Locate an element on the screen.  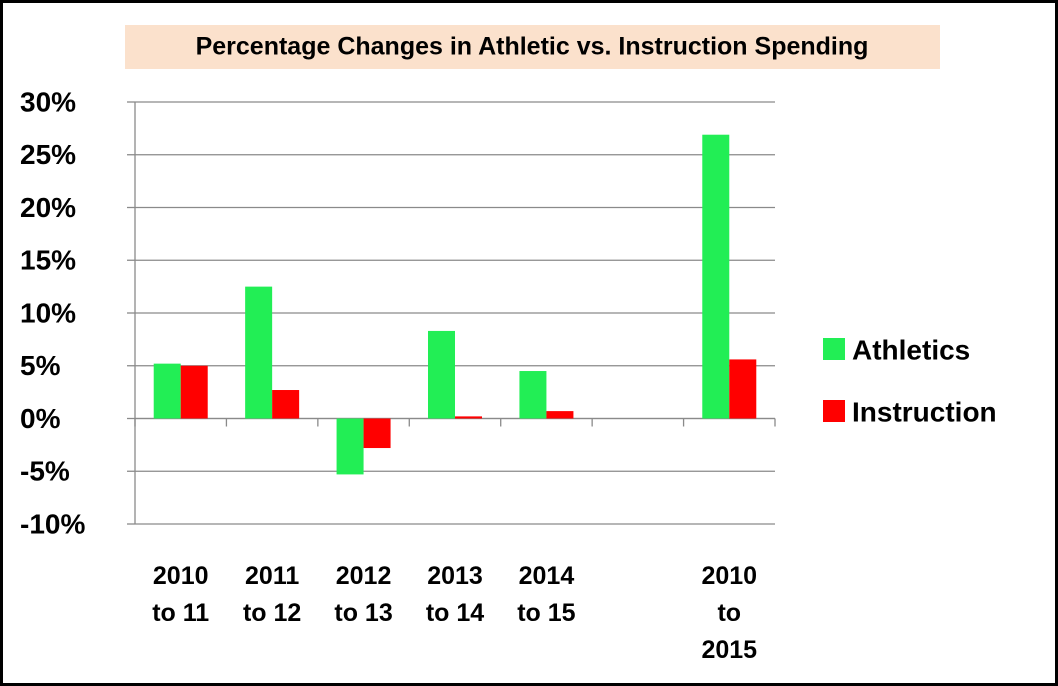
x-tick-label: 2012 to 13 is located at coordinates (363, 594).